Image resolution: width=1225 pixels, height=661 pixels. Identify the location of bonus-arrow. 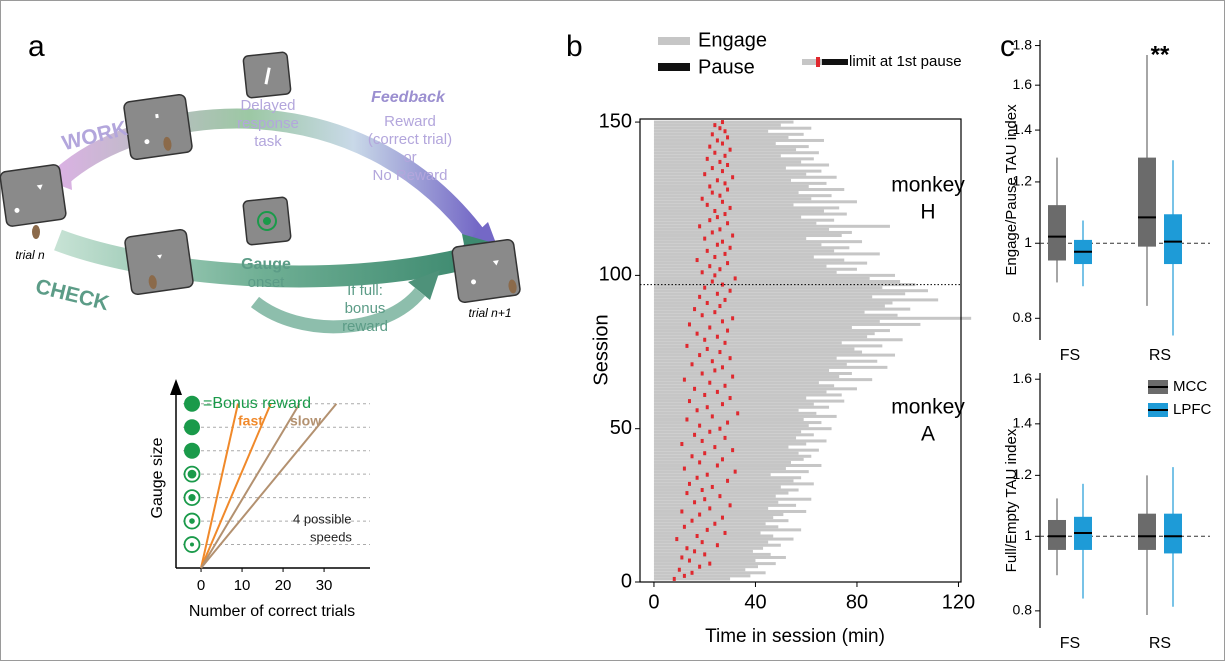
(338, 310).